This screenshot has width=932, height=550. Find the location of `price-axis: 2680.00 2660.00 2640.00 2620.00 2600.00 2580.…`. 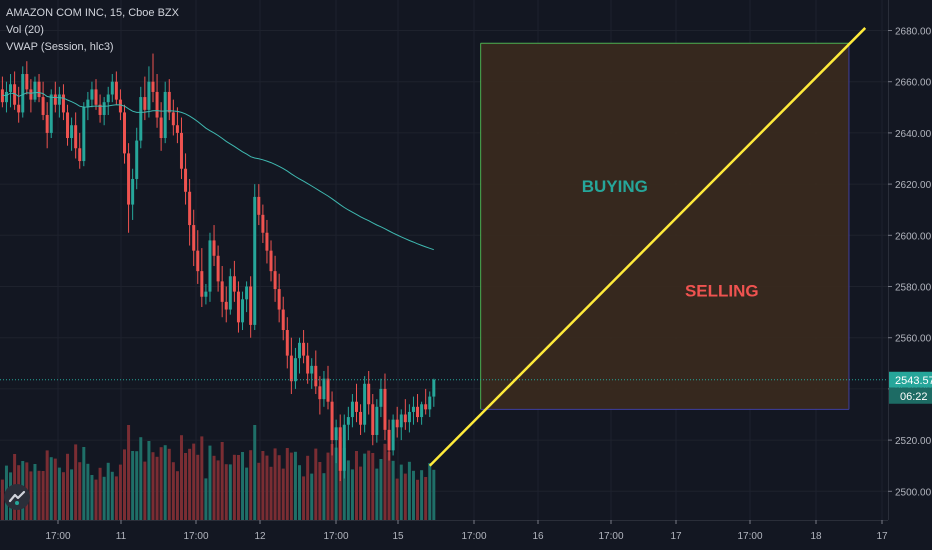

price-axis: 2680.00 2660.00 2640.00 2620.00 2600.00 2580.… is located at coordinates (910, 275).